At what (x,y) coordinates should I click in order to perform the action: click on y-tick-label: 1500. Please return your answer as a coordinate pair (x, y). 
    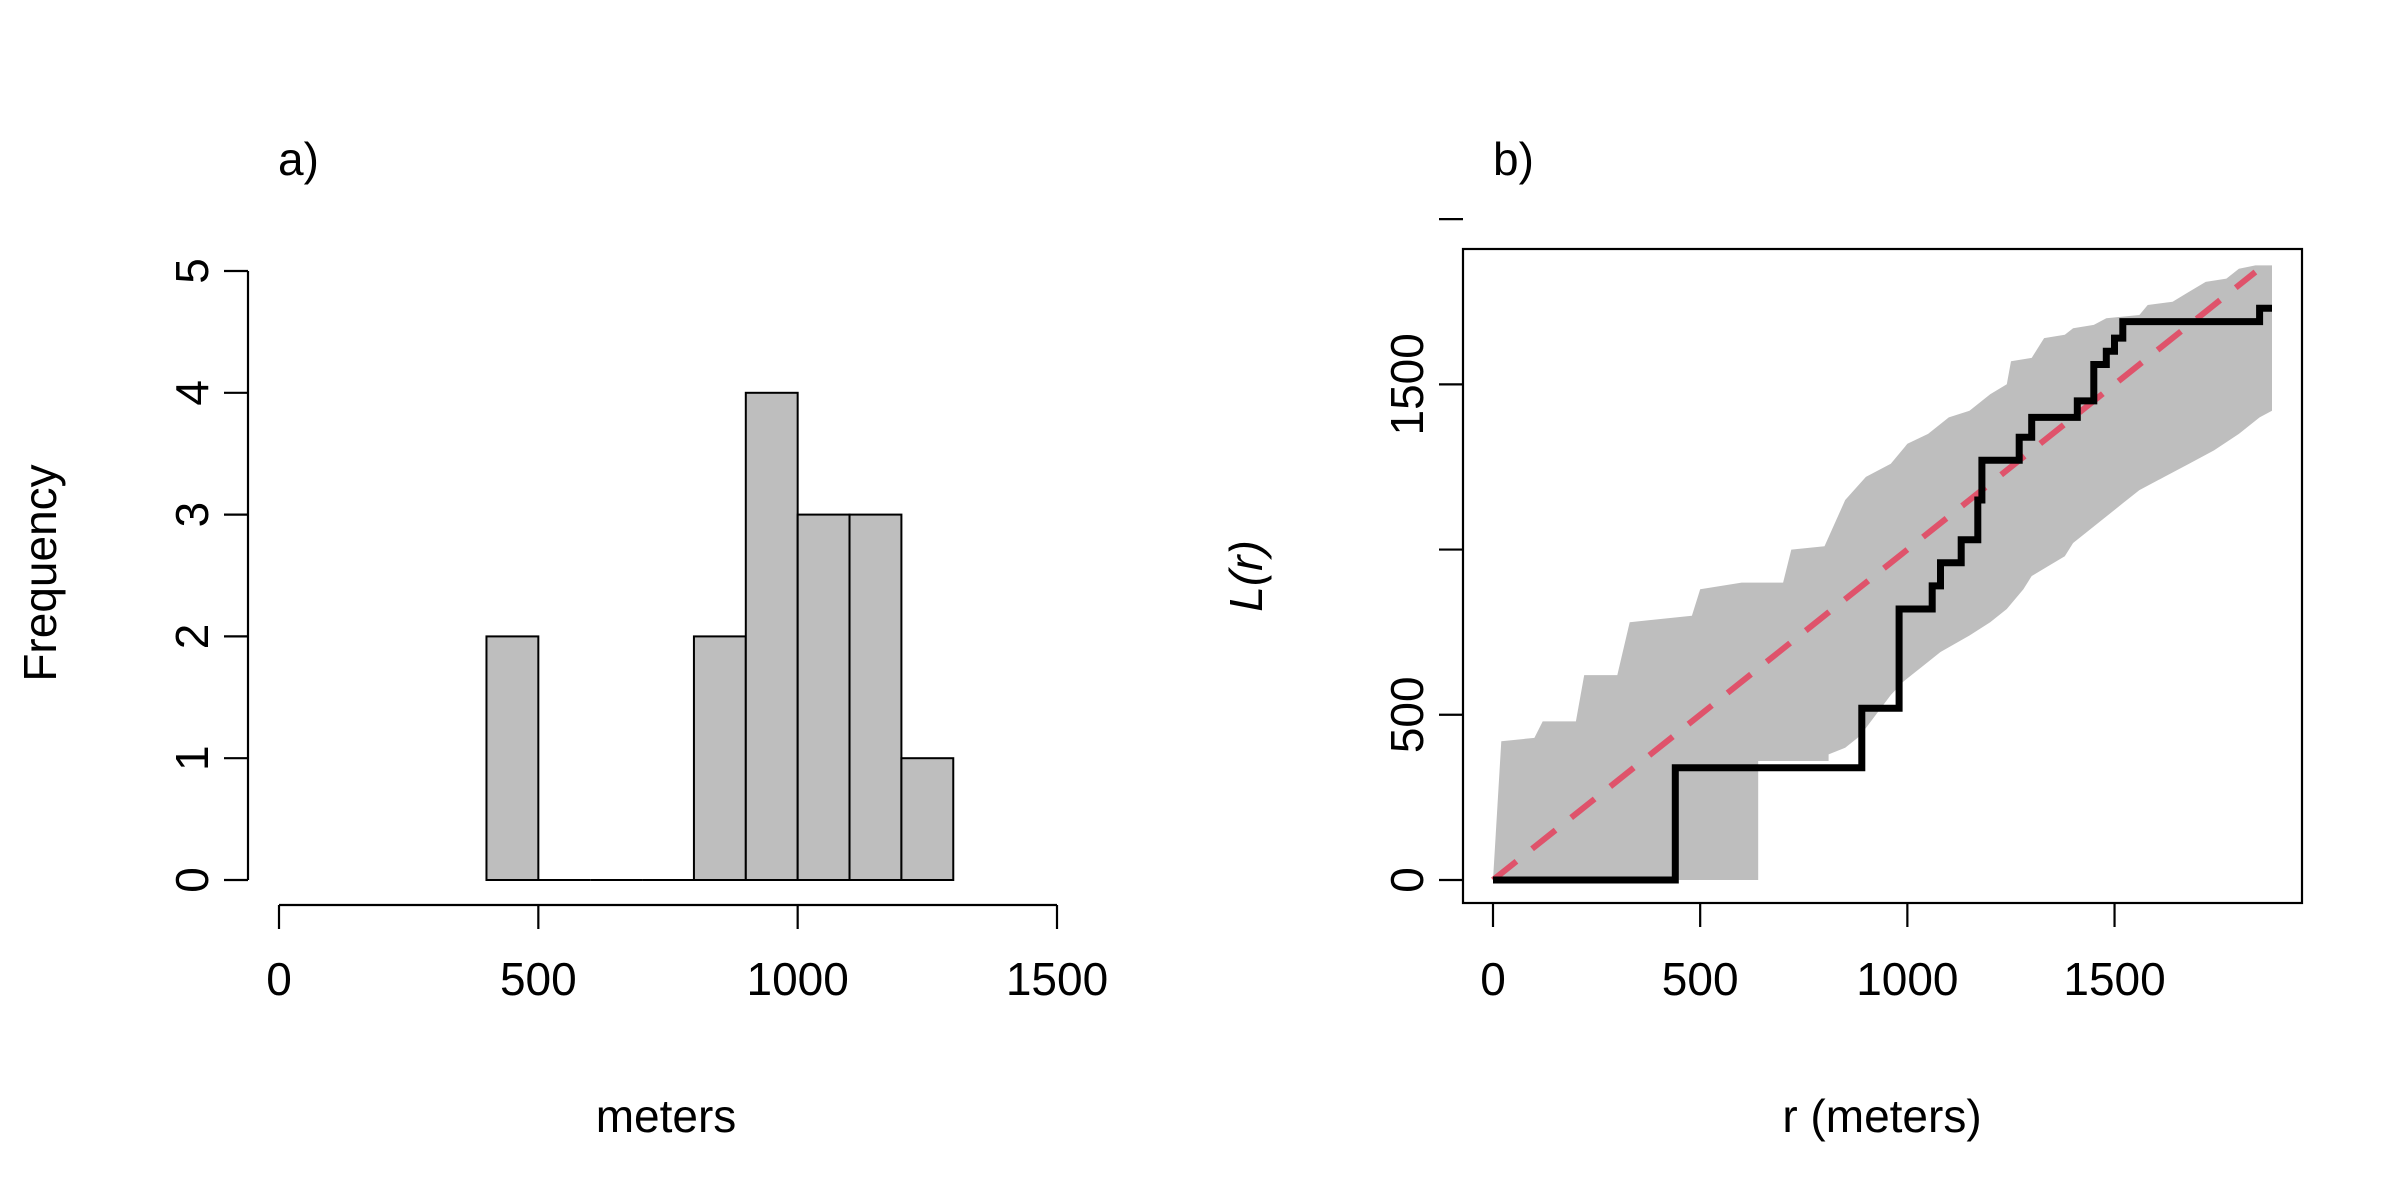
    Looking at the image, I should click on (1407, 384).